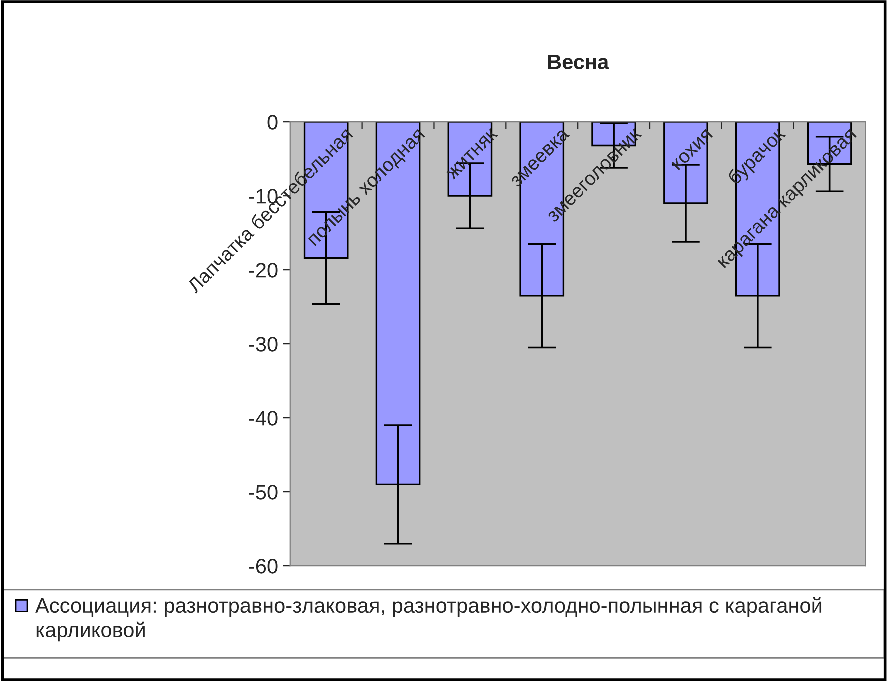 The width and height of the screenshot is (888, 682). What do you see at coordinates (429, 619) in the screenshot?
I see `legend-label: Ассоциация: разнотравно-злаковая, разнотравно-холодно-полынная с караганой карликовой` at bounding box center [429, 619].